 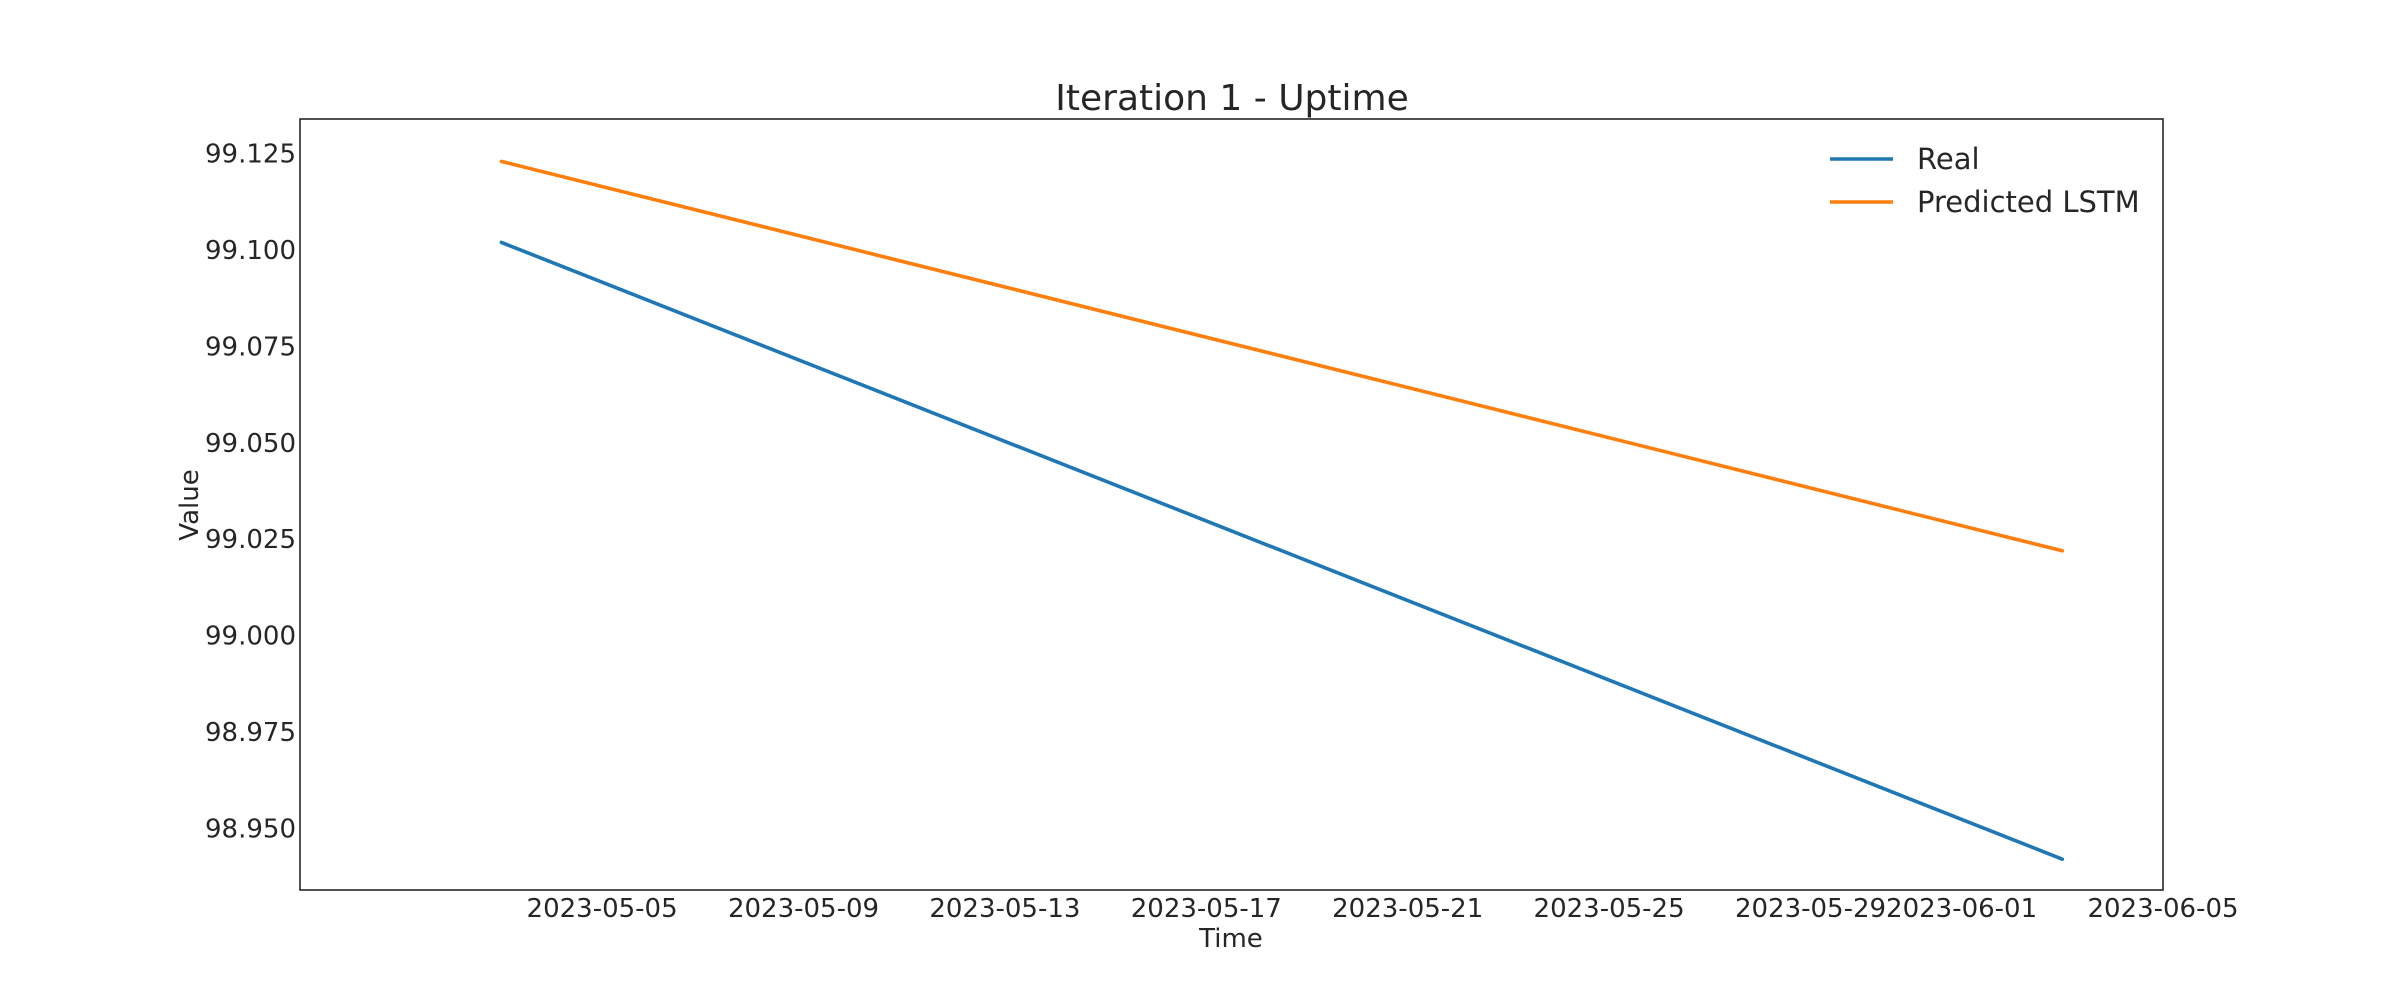 What do you see at coordinates (250, 347) in the screenshot?
I see `y-tick-label-5: 99.075` at bounding box center [250, 347].